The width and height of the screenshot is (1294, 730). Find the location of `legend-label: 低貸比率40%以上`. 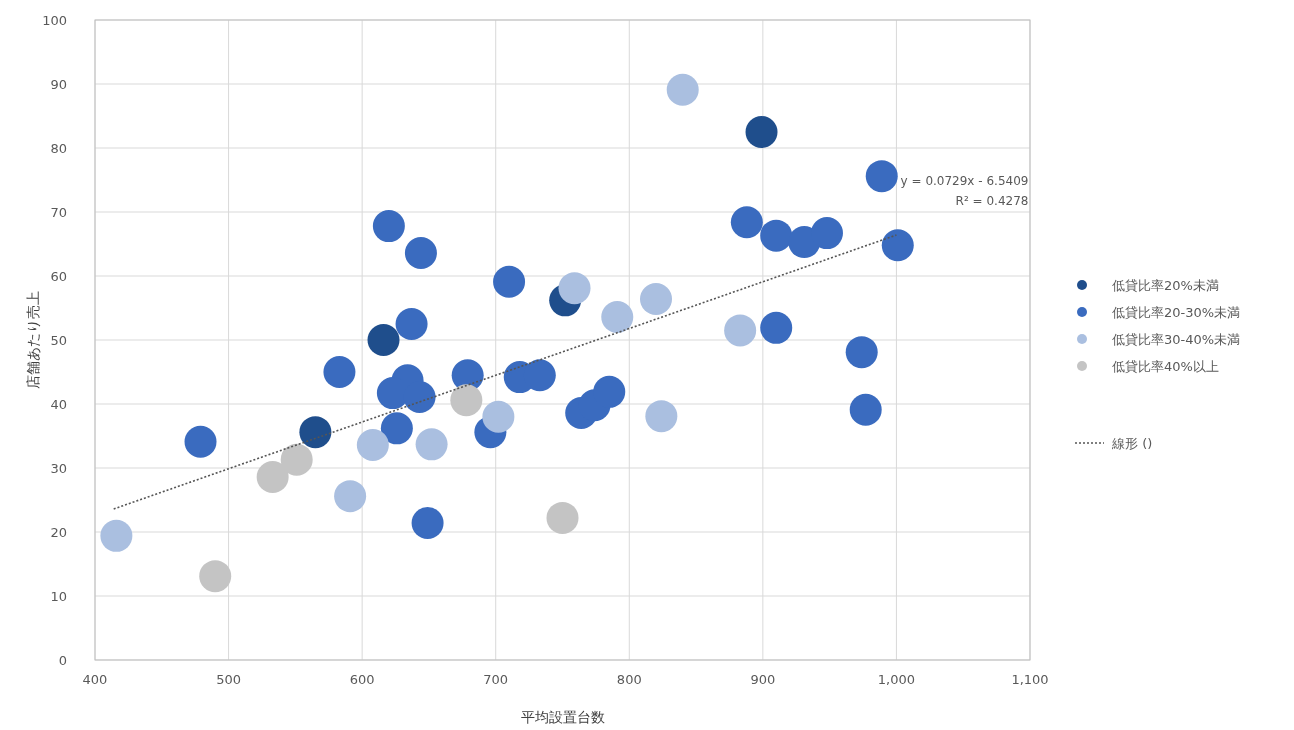

legend-label: 低貸比率40%以上 is located at coordinates (1165, 366).